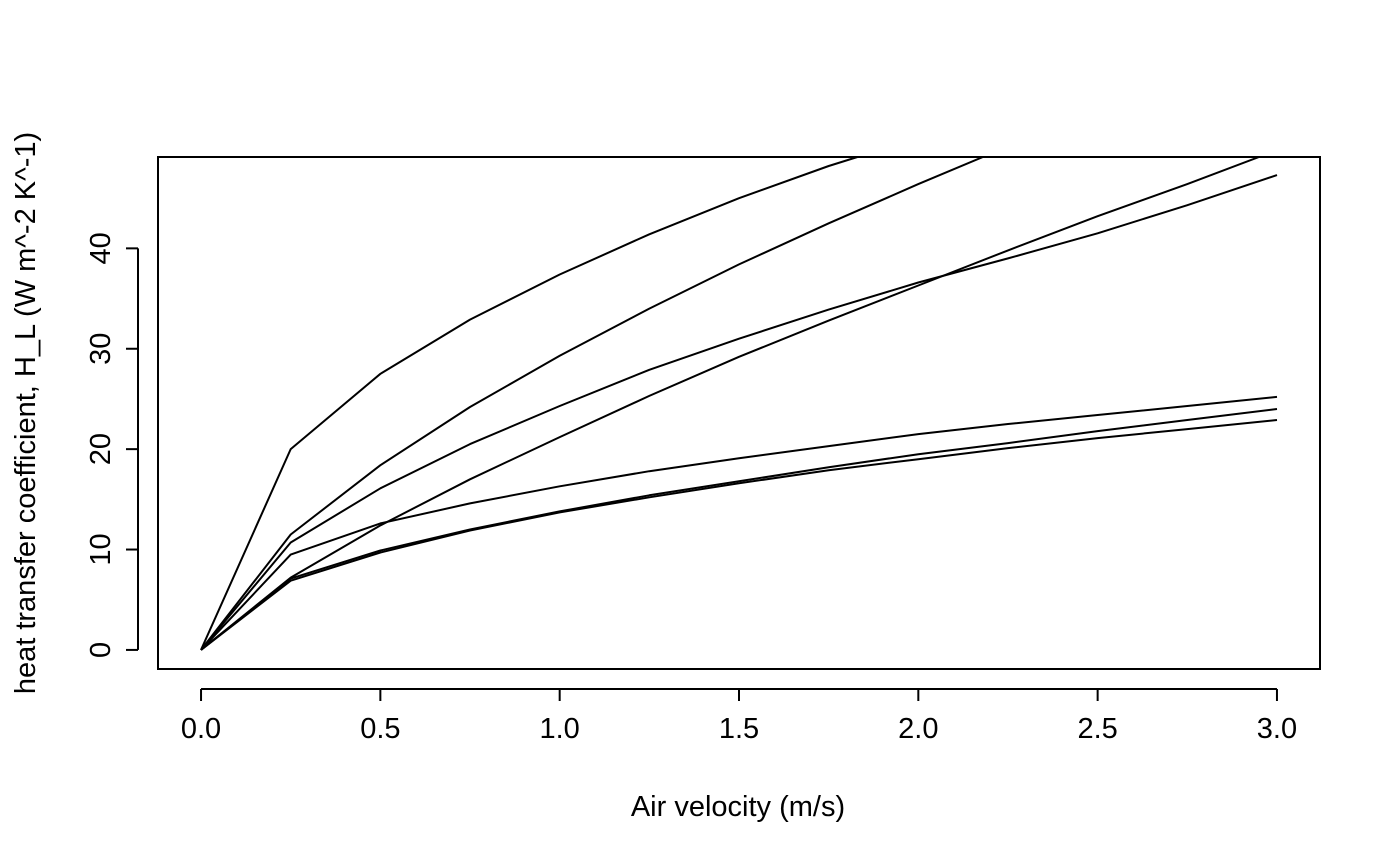 The width and height of the screenshot is (1400, 865). What do you see at coordinates (1277, 729) in the screenshot?
I see `x-tick-label: 3.0` at bounding box center [1277, 729].